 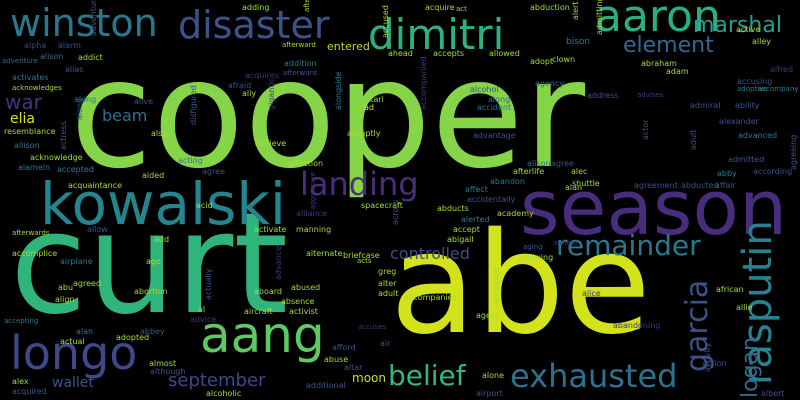 What do you see at coordinates (163, 363) in the screenshot?
I see `word-almost: almost` at bounding box center [163, 363].